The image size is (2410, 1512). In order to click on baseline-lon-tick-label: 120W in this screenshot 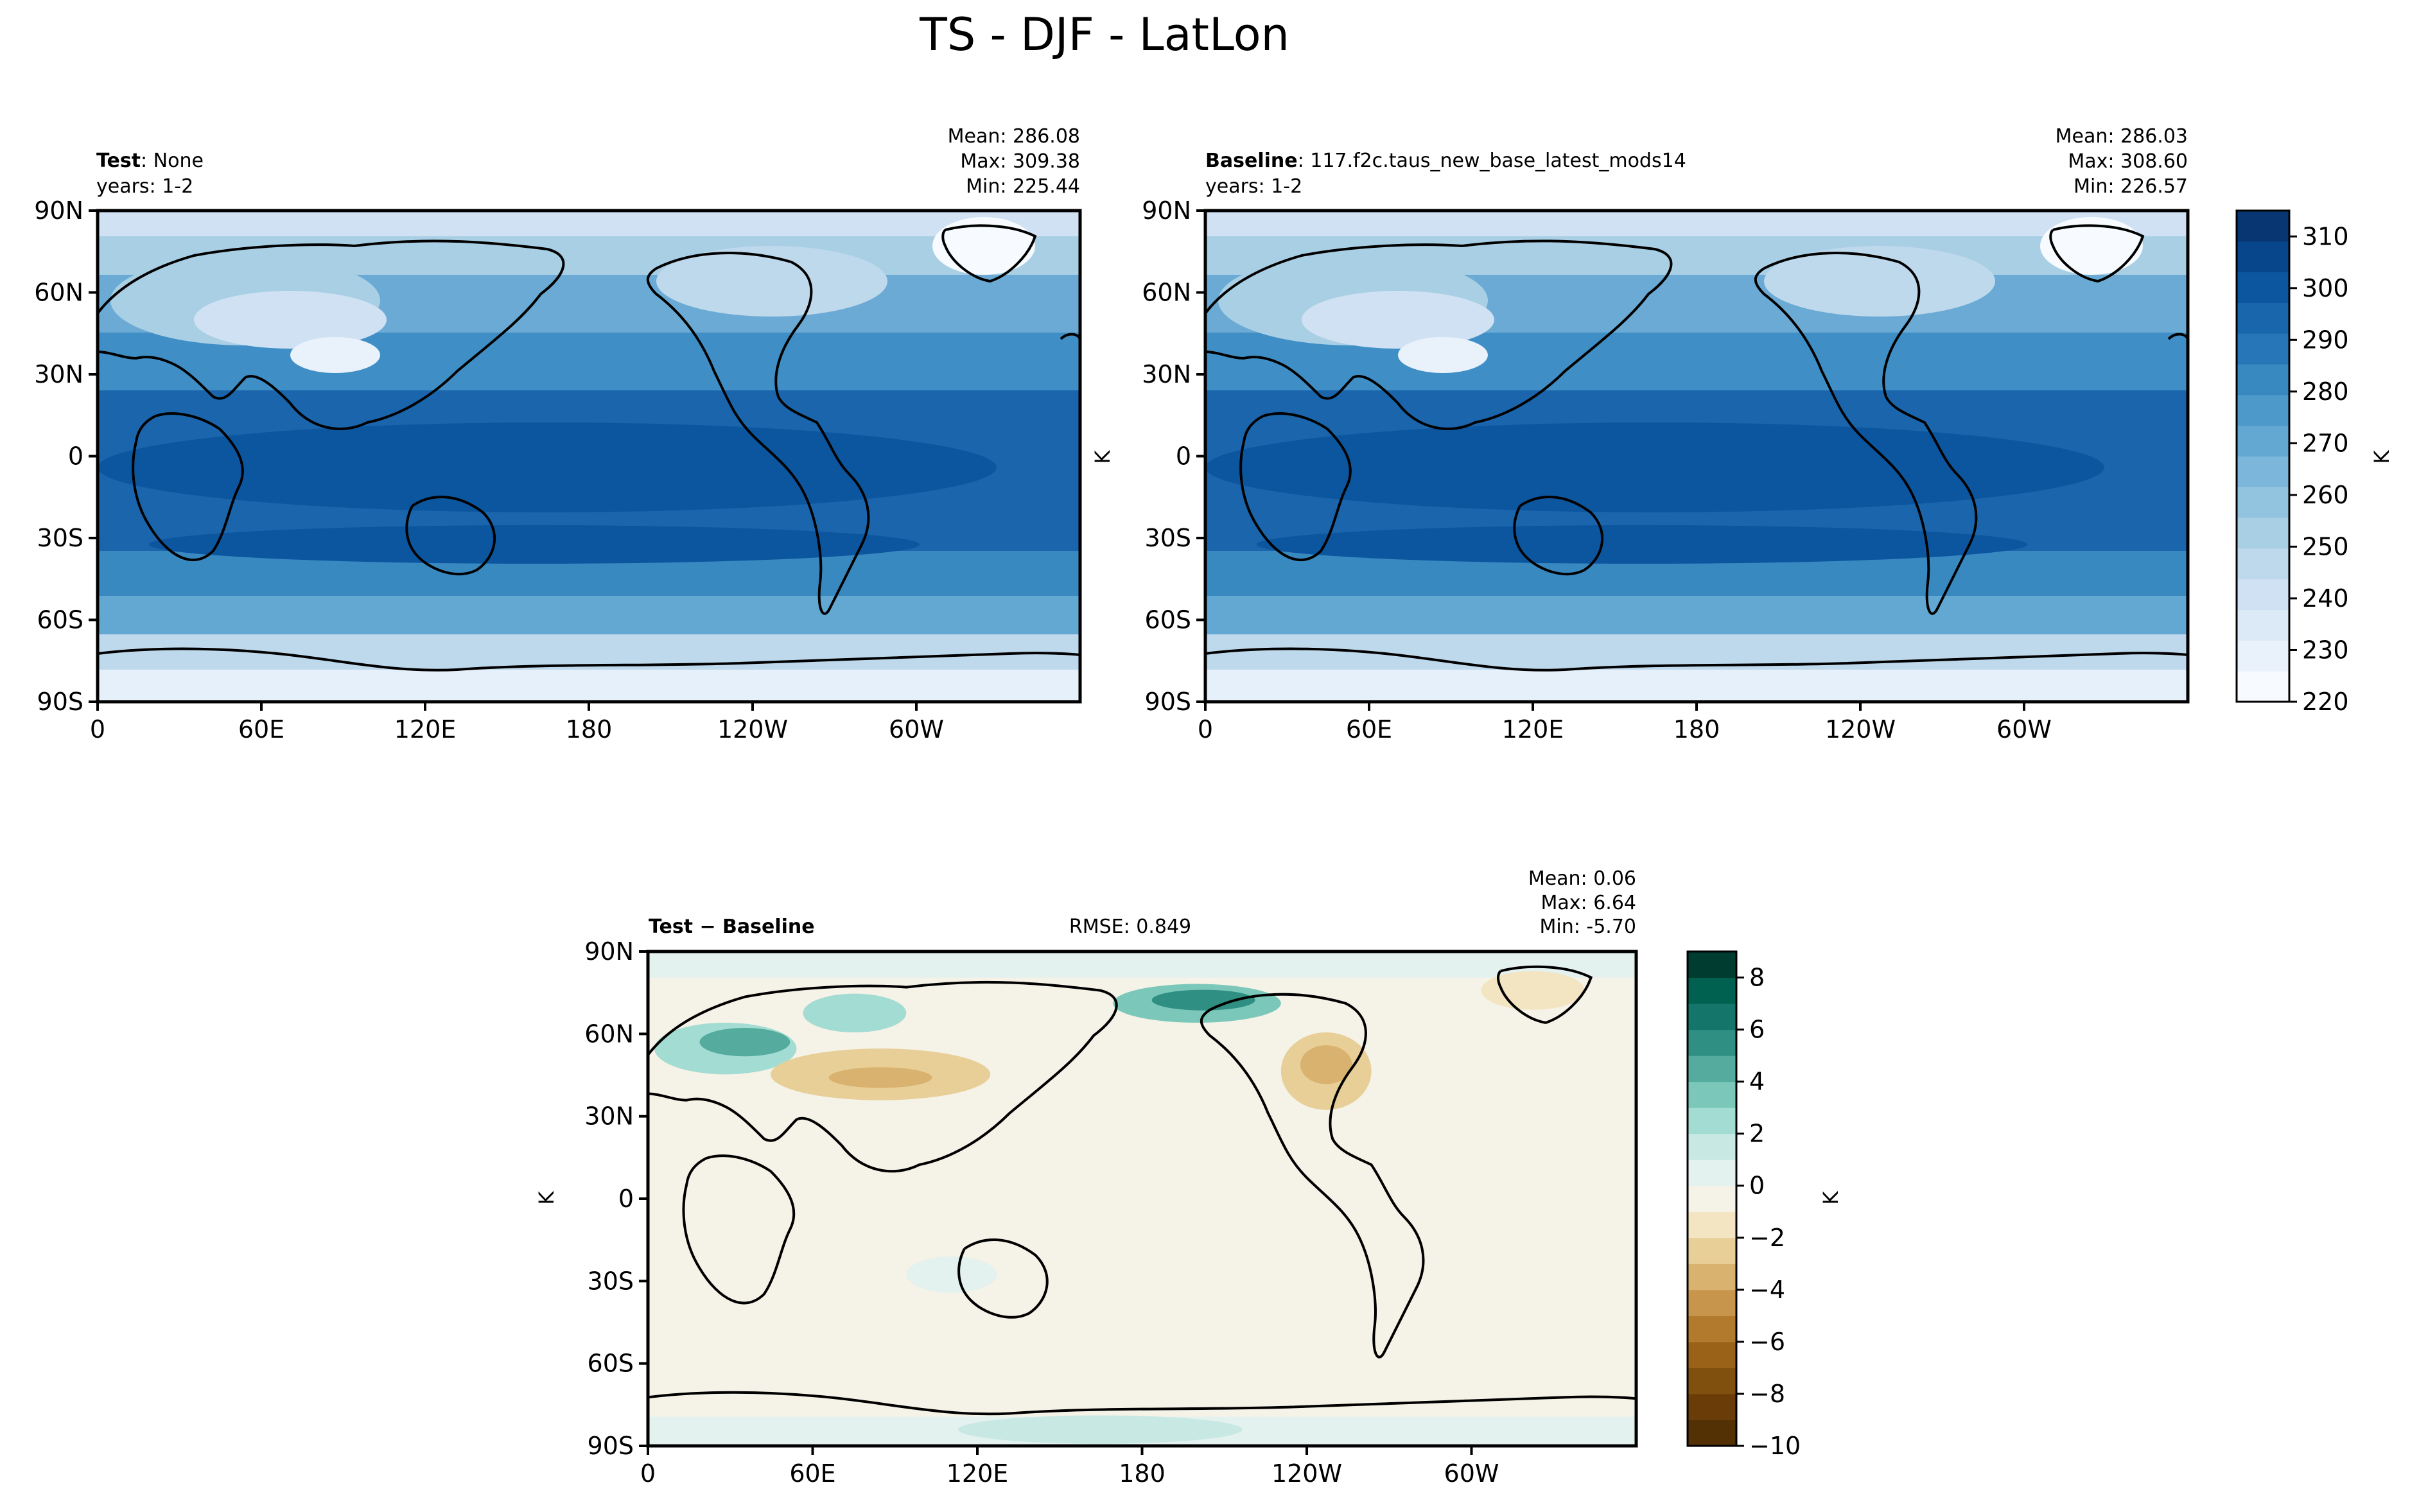, I will do `click(1861, 729)`.